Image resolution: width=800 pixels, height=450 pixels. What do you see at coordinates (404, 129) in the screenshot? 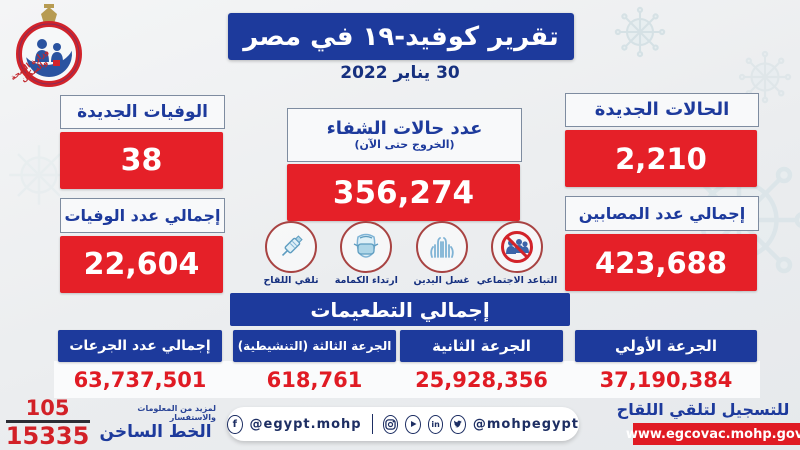
I see `recoveries-label: عدد حالات الشفاء` at bounding box center [404, 129].